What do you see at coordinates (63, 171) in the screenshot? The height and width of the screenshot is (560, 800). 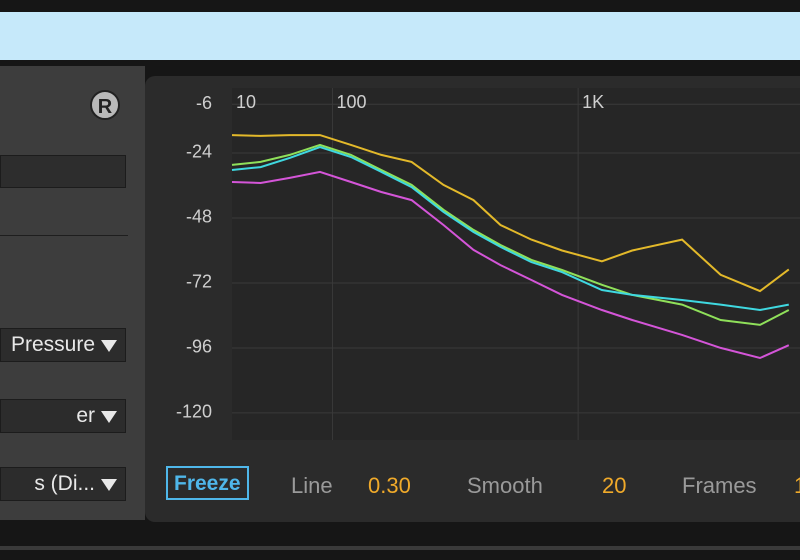 I see `text-field` at bounding box center [63, 171].